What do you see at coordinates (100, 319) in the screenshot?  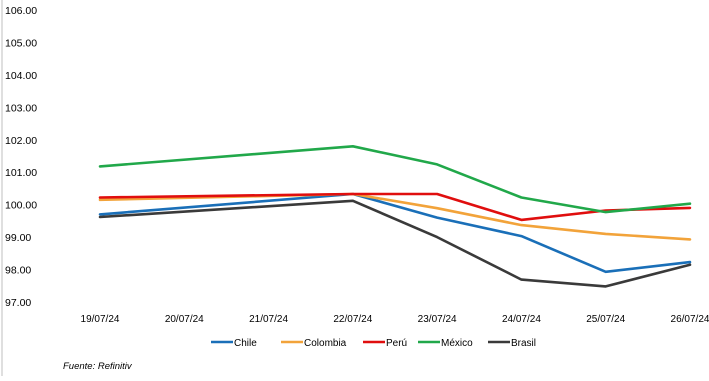 I see `x-tick-label: 19/07/24` at bounding box center [100, 319].